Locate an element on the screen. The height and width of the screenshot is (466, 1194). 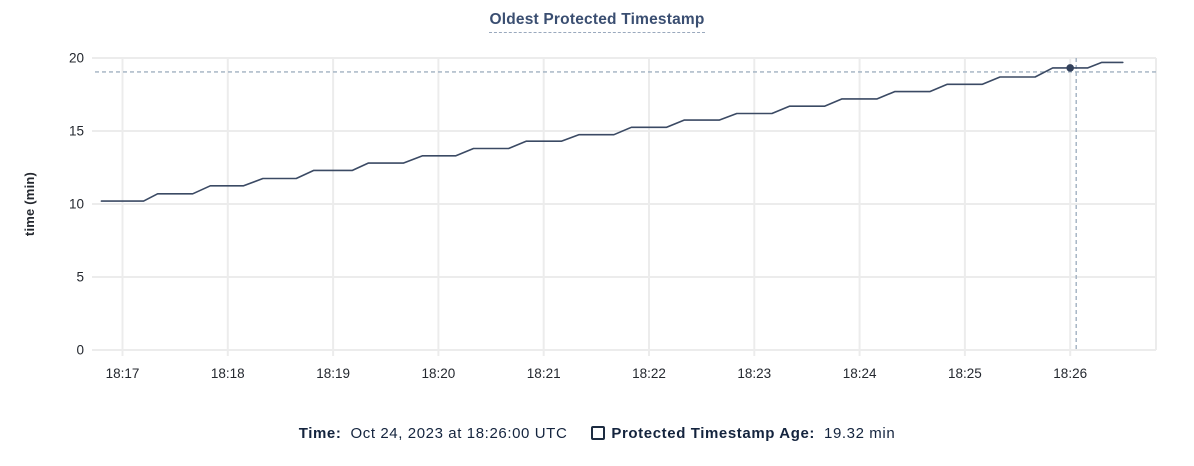
x-tick-label: 18:23 is located at coordinates (754, 373).